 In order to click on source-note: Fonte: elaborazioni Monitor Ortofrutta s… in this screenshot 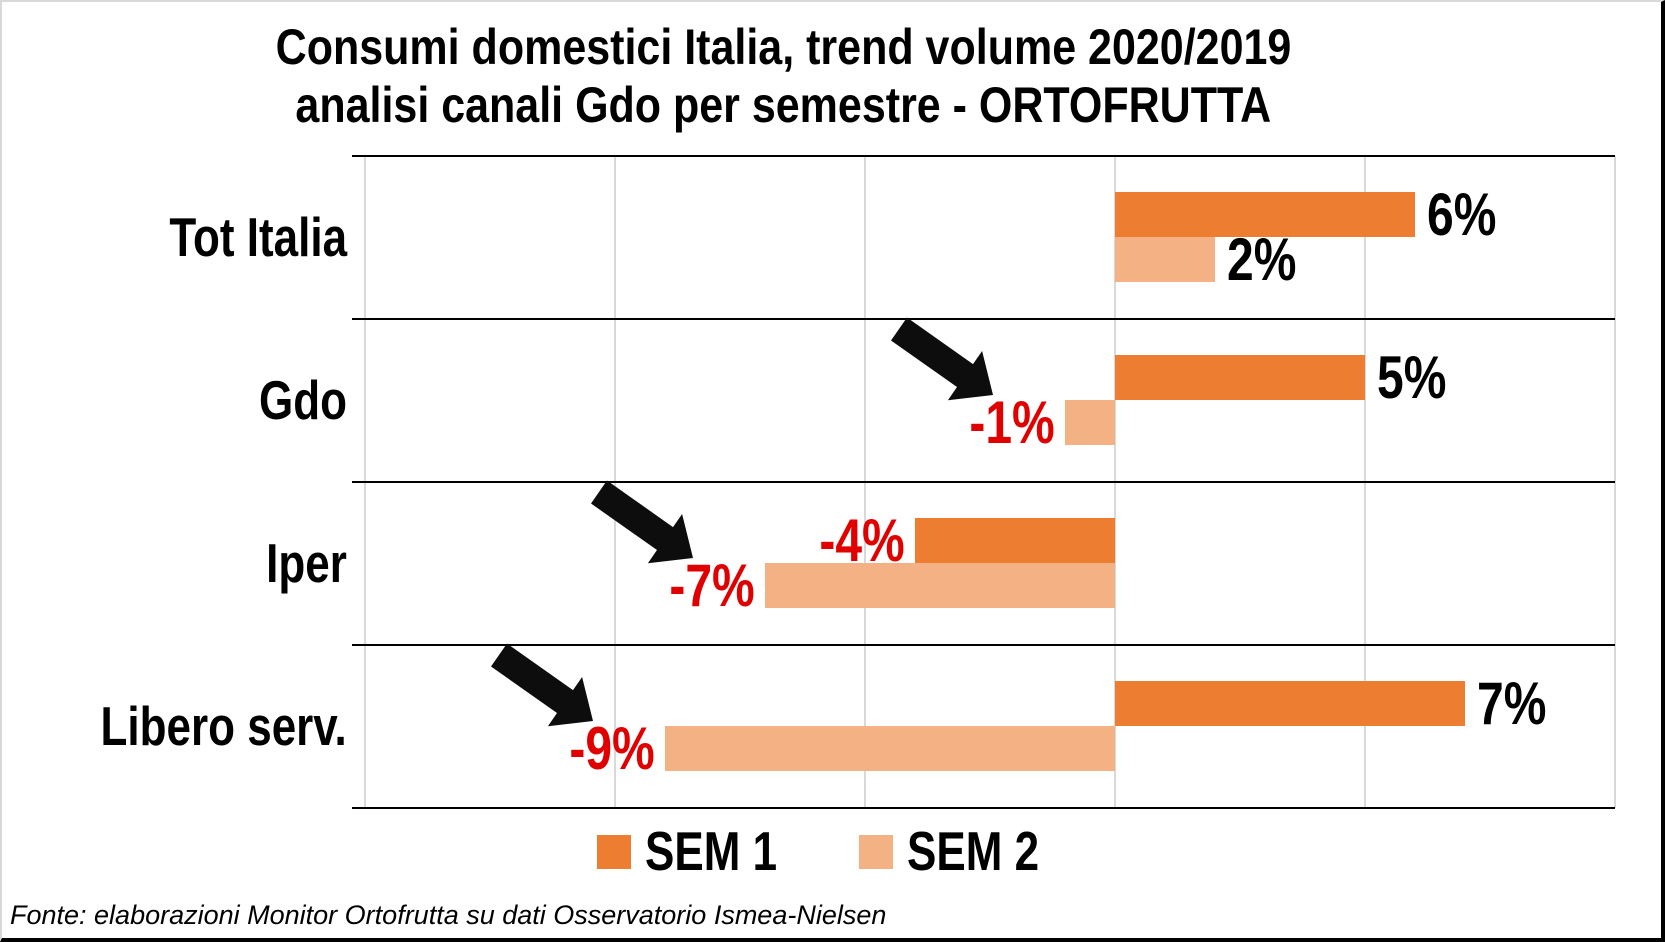, I will do `click(448, 915)`.